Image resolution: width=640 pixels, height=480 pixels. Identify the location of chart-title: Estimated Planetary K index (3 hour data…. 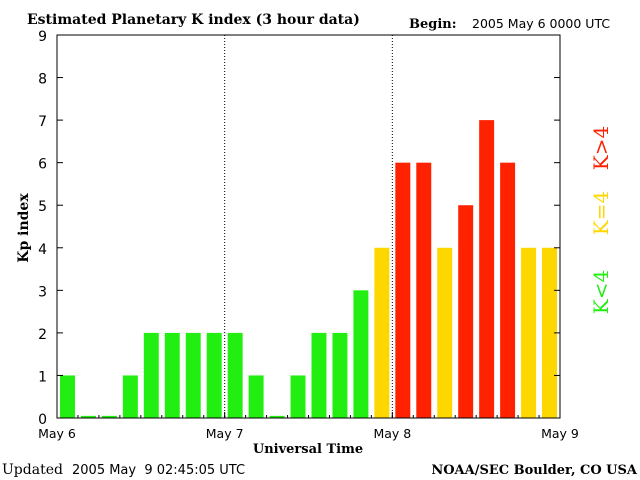
(193, 20).